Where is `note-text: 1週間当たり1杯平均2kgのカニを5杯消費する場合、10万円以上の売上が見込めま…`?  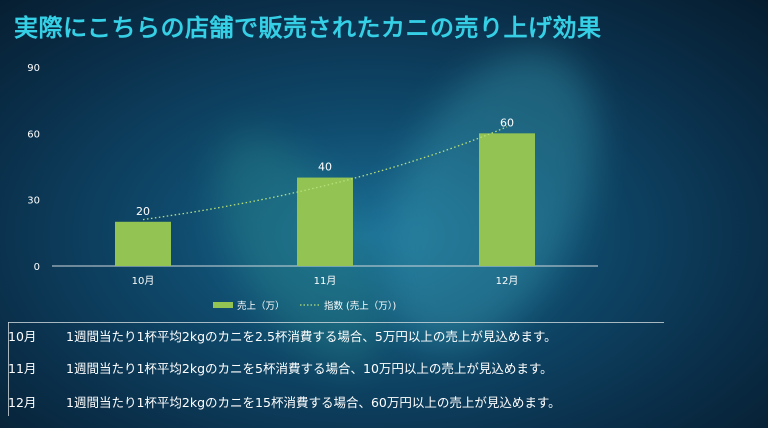
note-text: 1週間当たり1杯平均2kgのカニを5杯消費する場合、10万円以上の売上が見込めま… is located at coordinates (309, 368).